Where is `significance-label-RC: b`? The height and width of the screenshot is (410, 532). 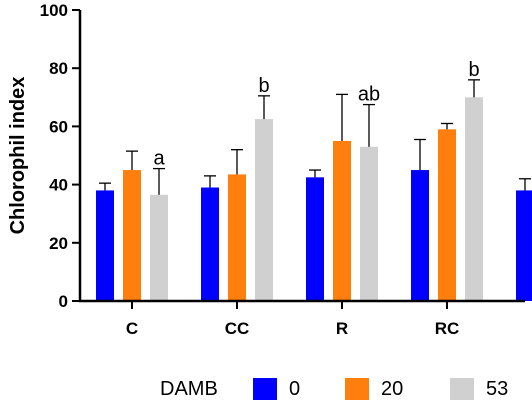 significance-label-RC: b is located at coordinates (473, 70).